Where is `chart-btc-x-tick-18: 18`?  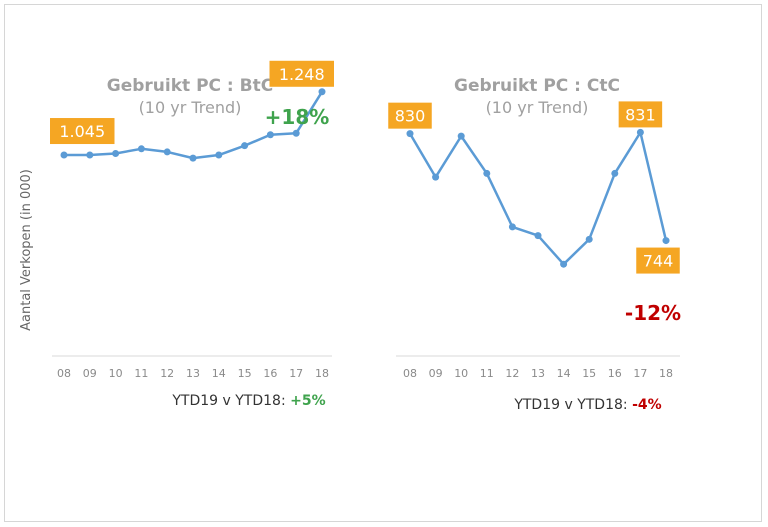 chart-btc-x-tick-18: 18 is located at coordinates (322, 373).